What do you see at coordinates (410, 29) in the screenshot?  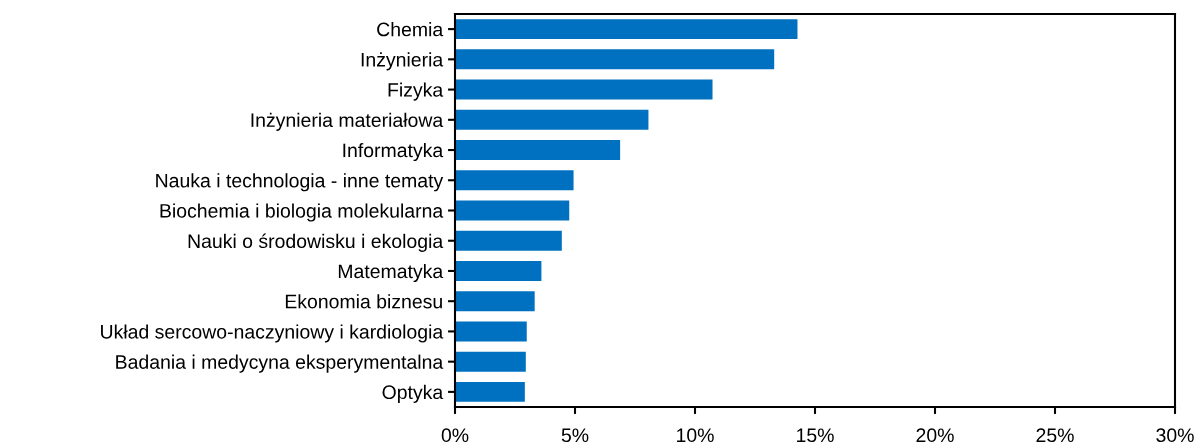 I see `y-tick-label: Chemia` at bounding box center [410, 29].